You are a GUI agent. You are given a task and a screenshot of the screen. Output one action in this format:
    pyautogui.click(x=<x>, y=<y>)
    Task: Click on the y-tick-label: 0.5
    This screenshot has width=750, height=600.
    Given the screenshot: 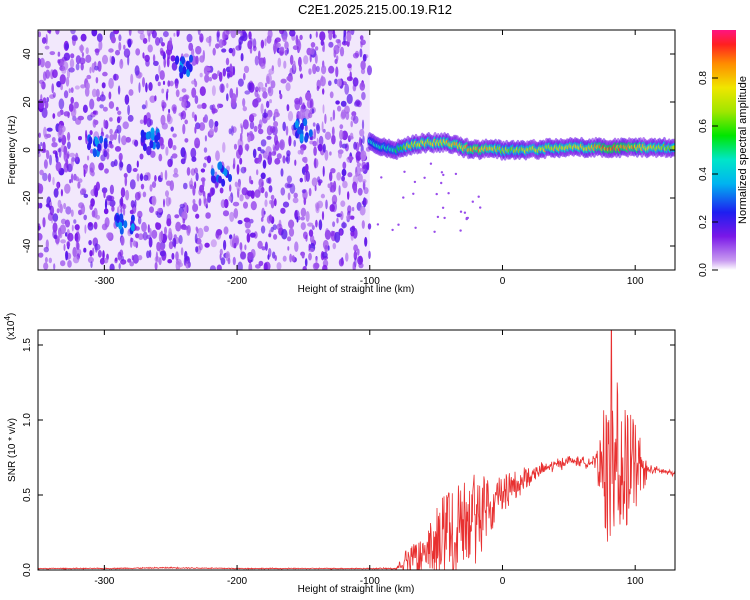 What is the action you would take?
    pyautogui.click(x=27, y=495)
    